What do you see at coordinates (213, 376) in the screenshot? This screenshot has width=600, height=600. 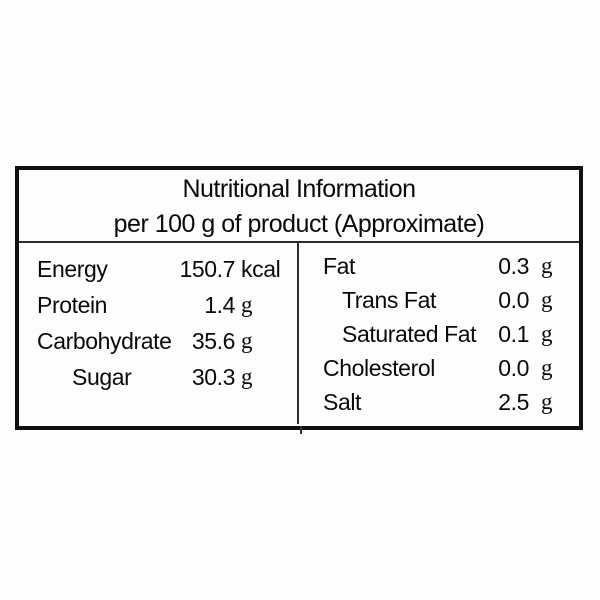 I see `nutrient-value: 30.3` at bounding box center [213, 376].